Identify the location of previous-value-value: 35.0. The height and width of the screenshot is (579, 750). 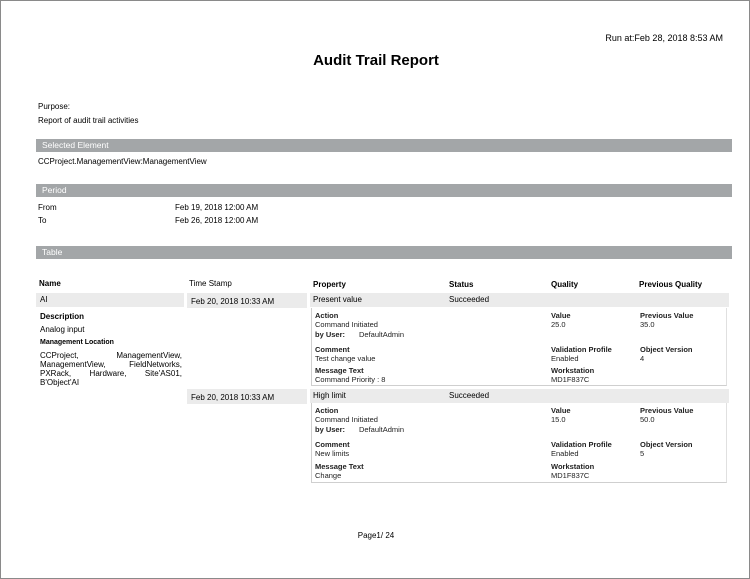
(647, 324).